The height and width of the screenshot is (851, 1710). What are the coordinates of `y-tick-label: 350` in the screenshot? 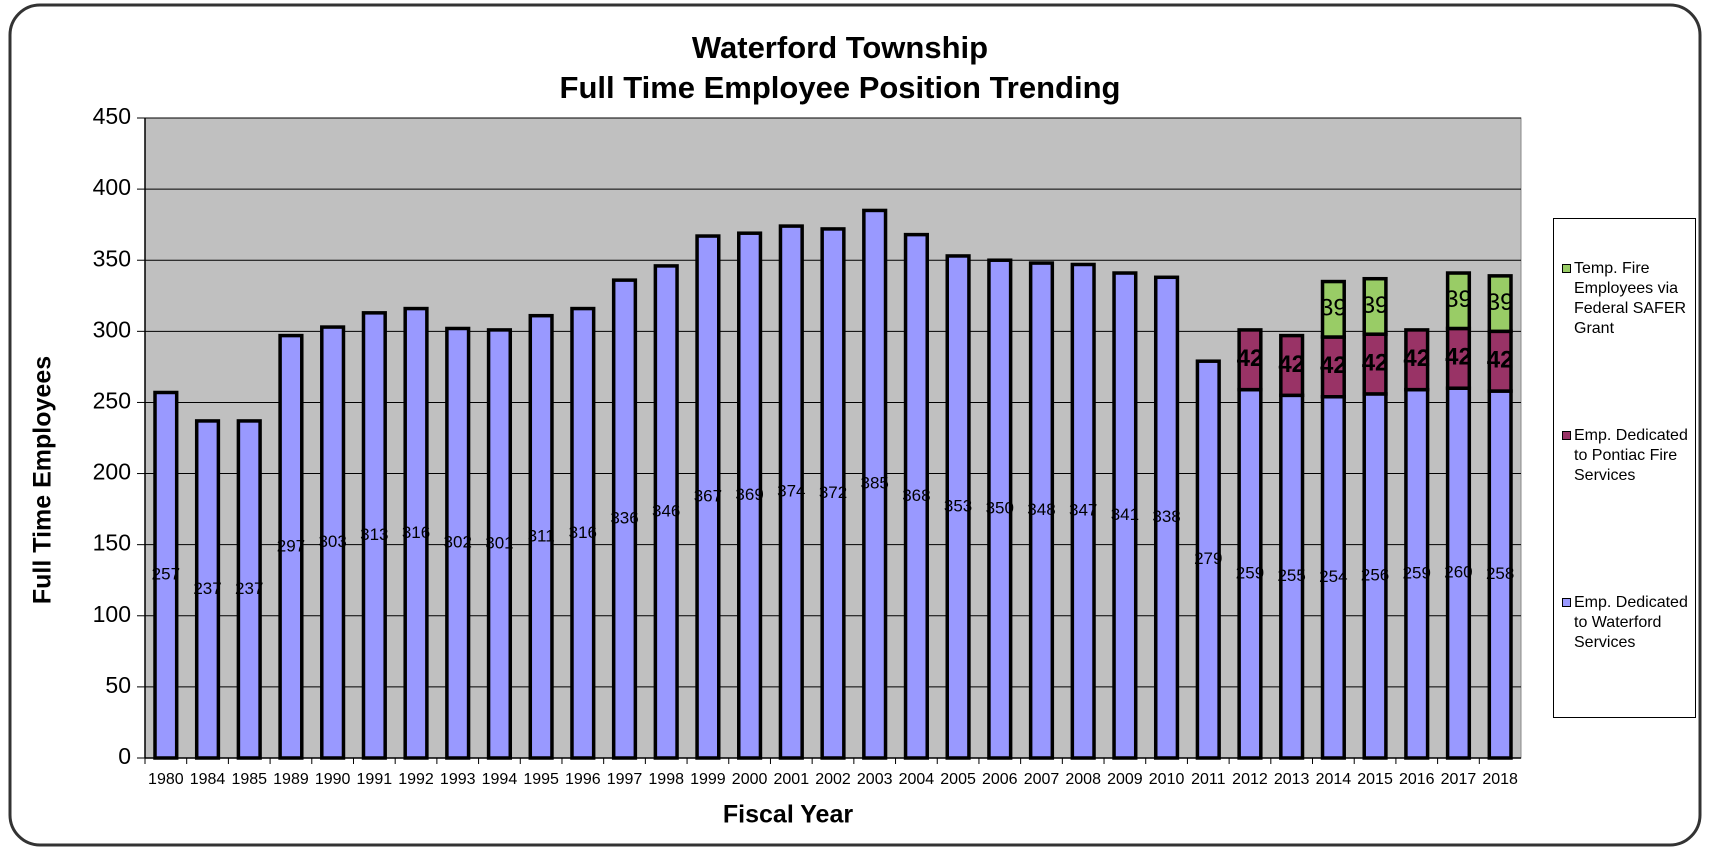 It's located at (112, 258).